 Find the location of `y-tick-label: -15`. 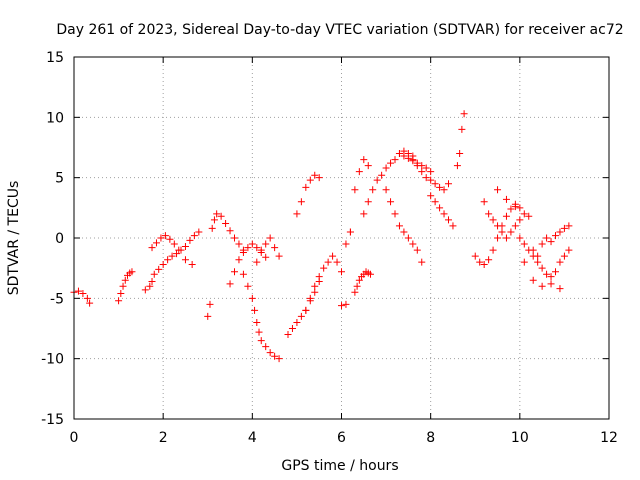

y-tick-label: -15 is located at coordinates (52, 420).